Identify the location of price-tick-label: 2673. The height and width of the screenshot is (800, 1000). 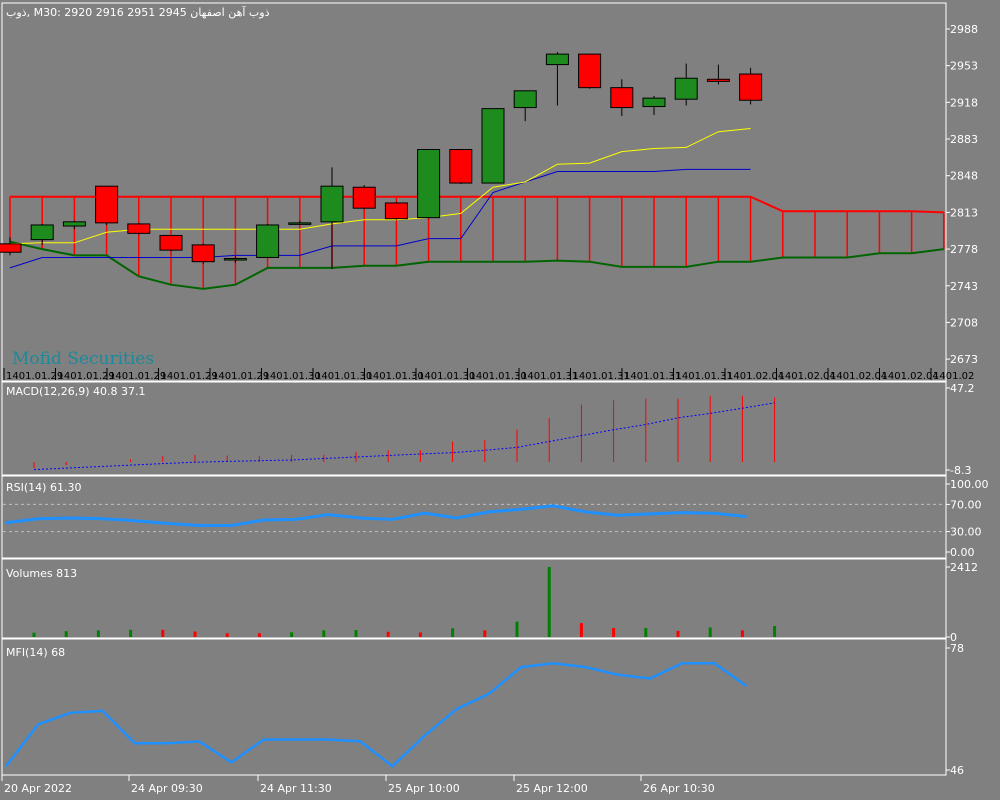
(964, 359).